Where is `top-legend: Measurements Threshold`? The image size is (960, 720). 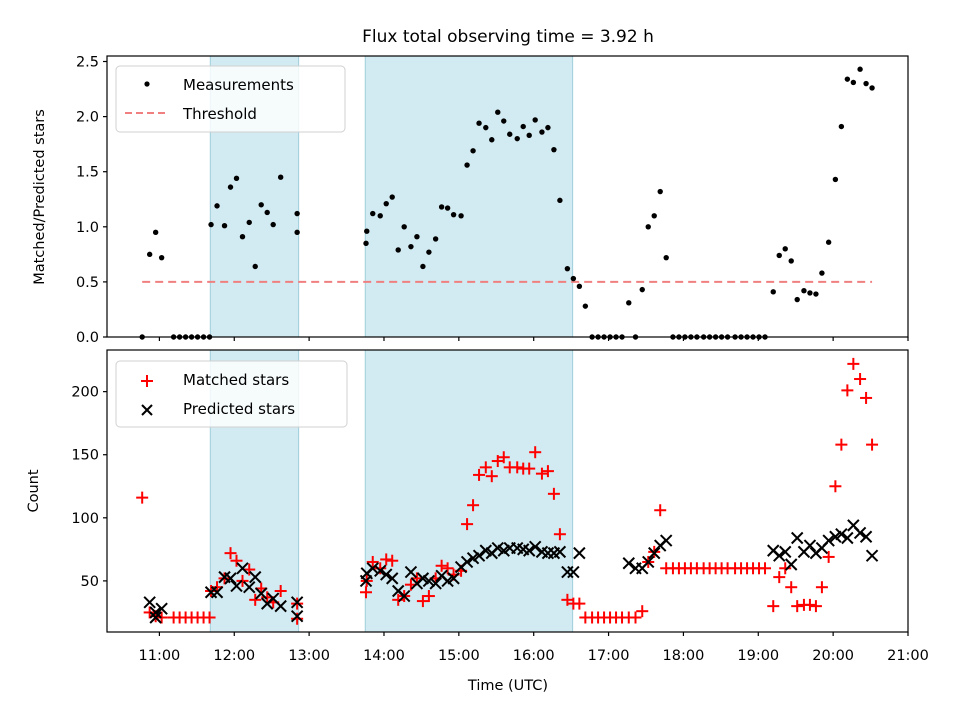 top-legend: Measurements Threshold is located at coordinates (230, 99).